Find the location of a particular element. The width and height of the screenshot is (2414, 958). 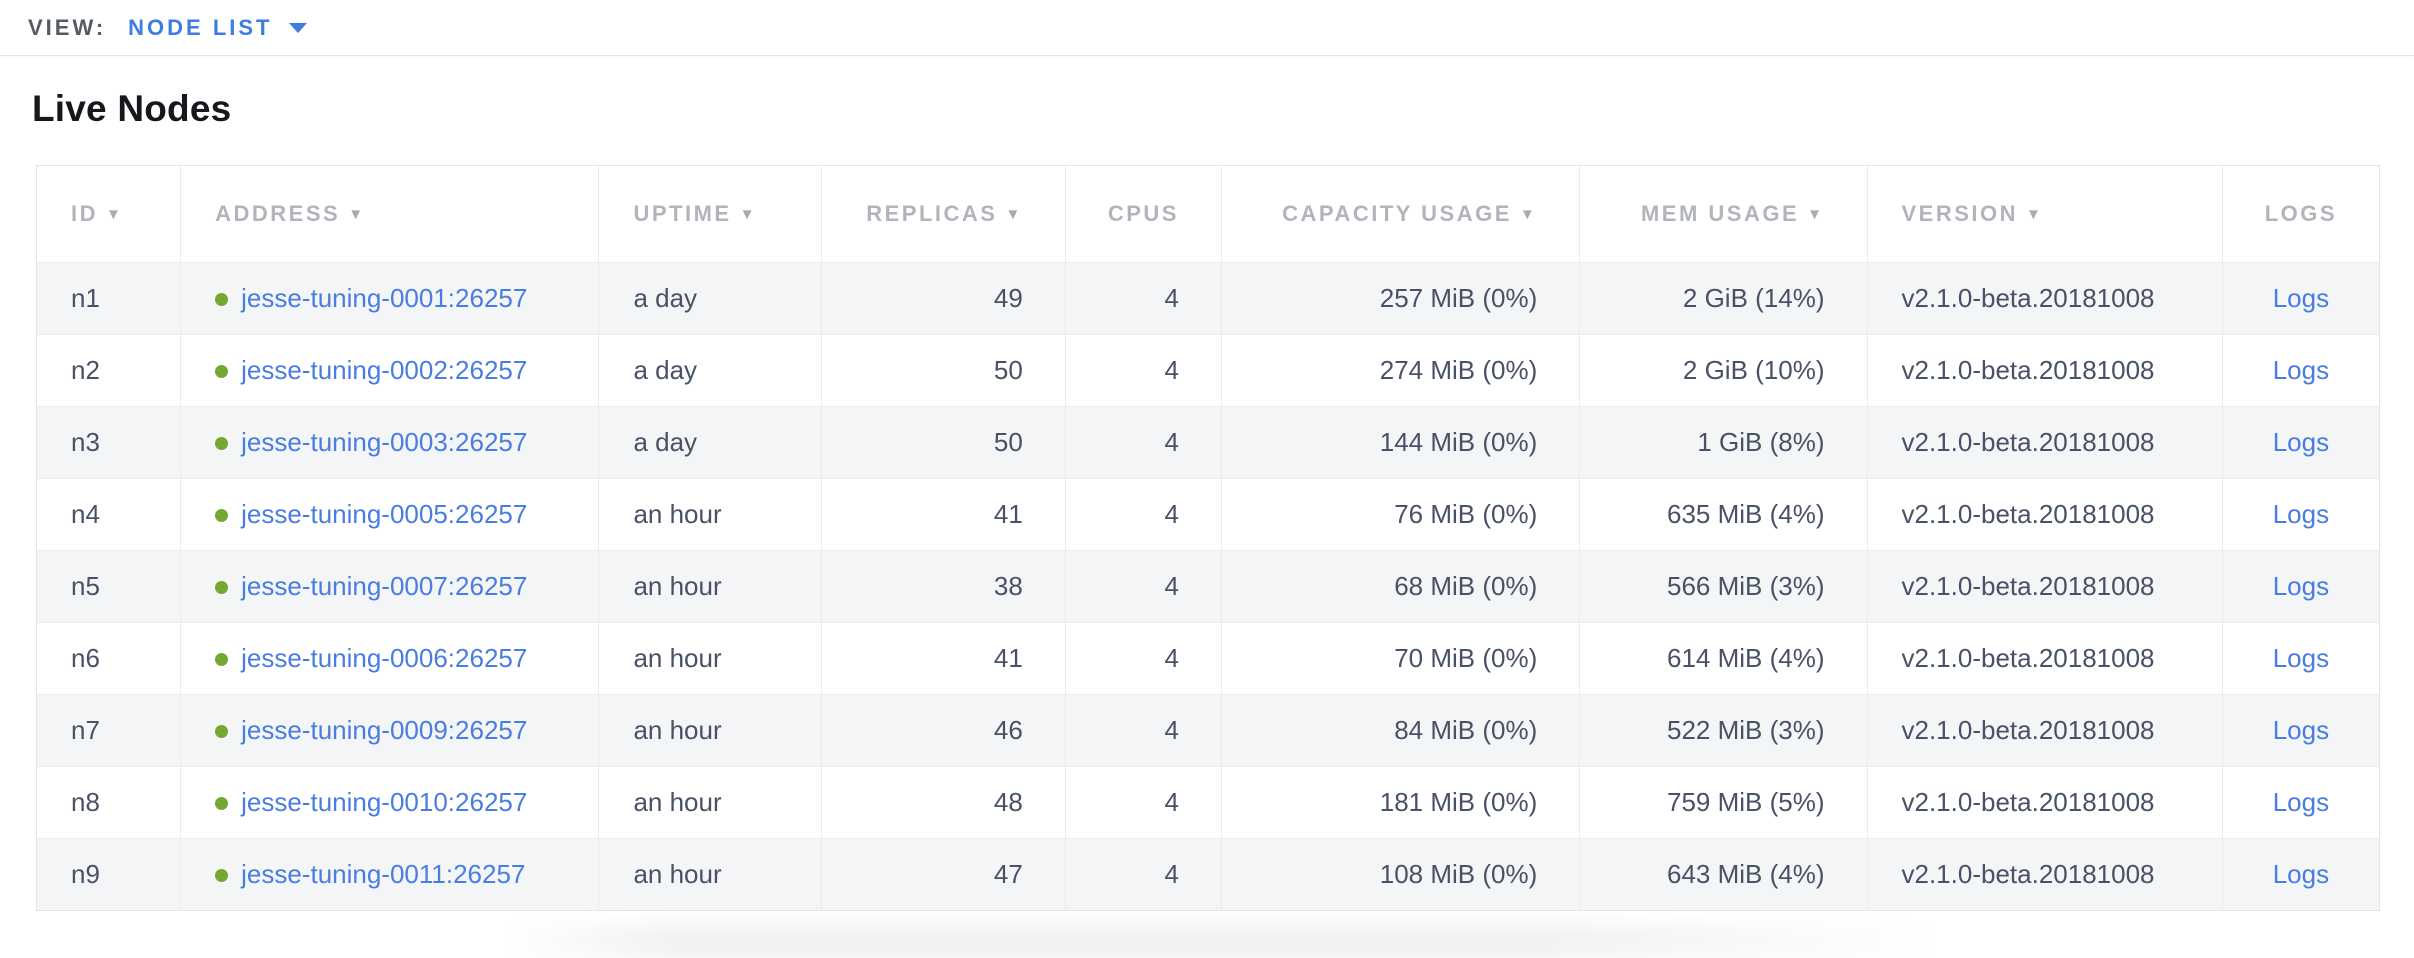

column-header-label: LOGS is located at coordinates (2301, 213).